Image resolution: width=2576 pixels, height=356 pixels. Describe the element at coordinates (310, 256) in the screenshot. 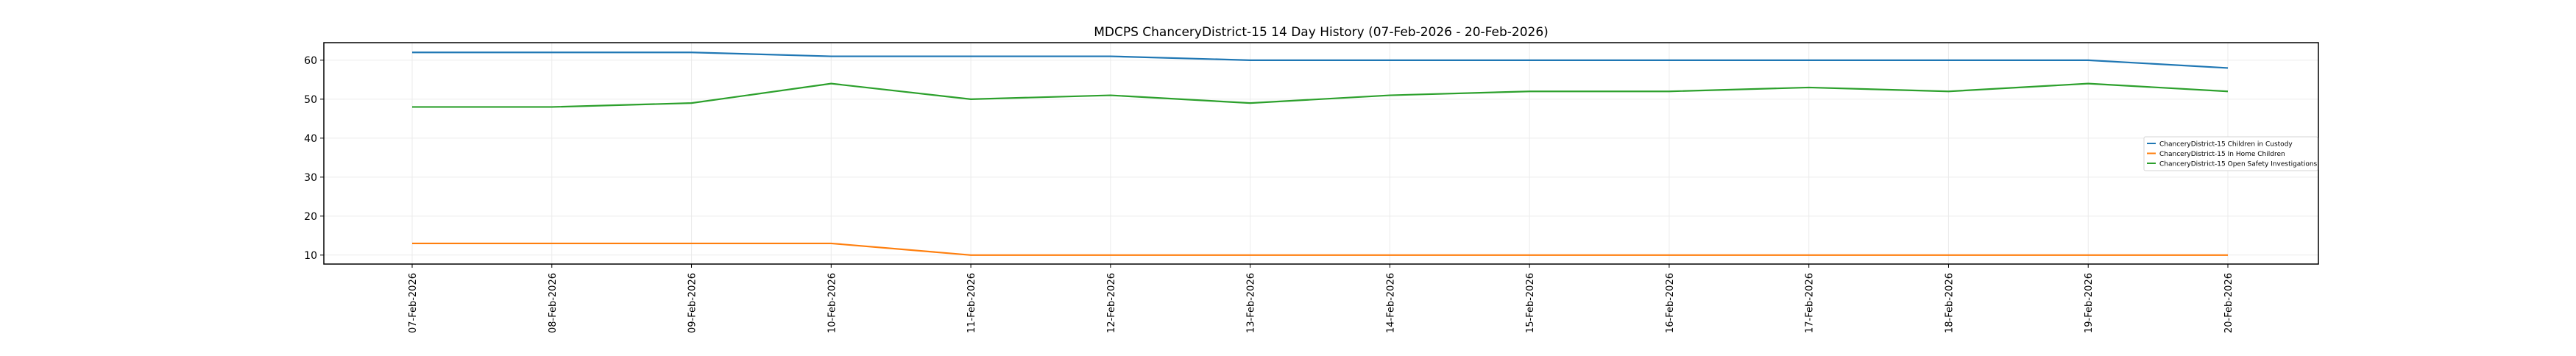

I see `y-tick-label: 10` at that location.